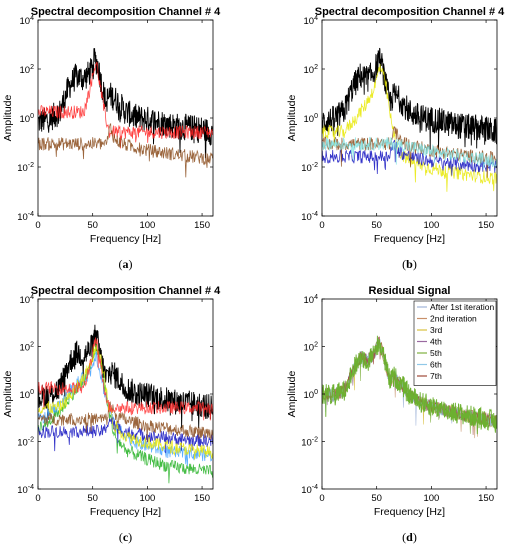  Describe the element at coordinates (125, 537) in the screenshot. I see `panel-caption: (c)` at that location.